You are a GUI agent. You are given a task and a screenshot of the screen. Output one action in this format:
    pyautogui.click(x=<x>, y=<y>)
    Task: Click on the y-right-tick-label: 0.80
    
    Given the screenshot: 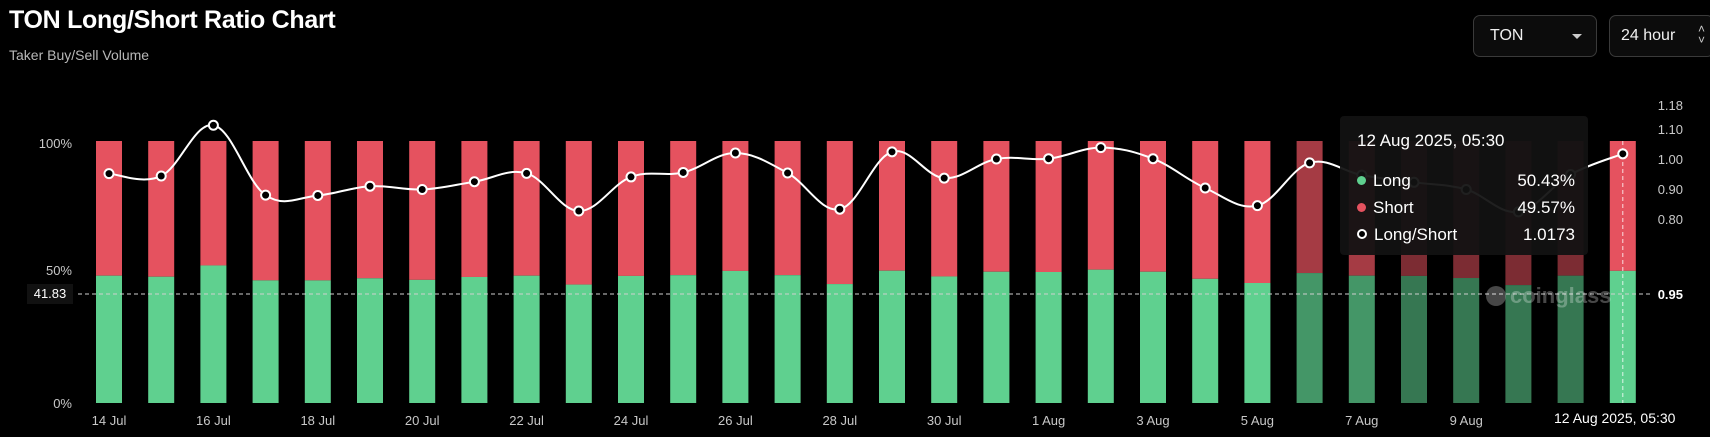 What is the action you would take?
    pyautogui.click(x=1670, y=219)
    